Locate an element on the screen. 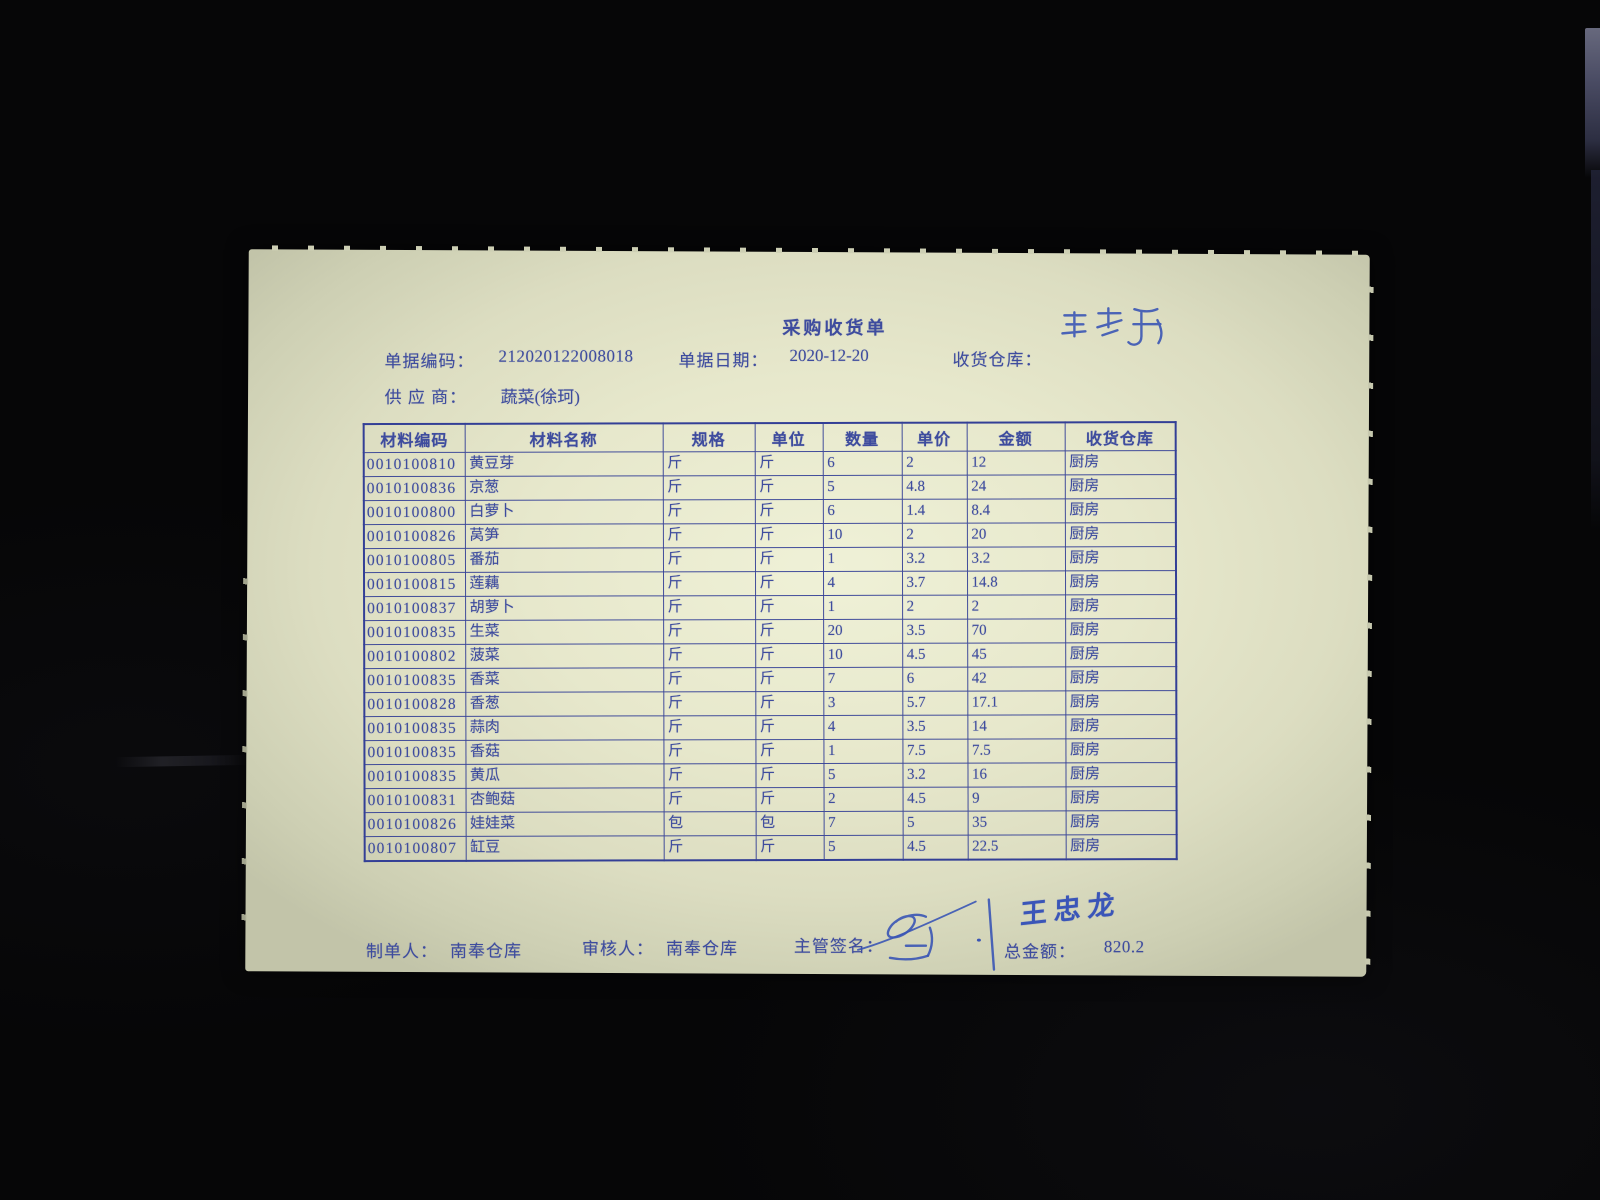 The width and height of the screenshot is (1600, 1200). table-row: 0010100826 莴笋斤斤 10 2 20 厨房 is located at coordinates (769, 535).